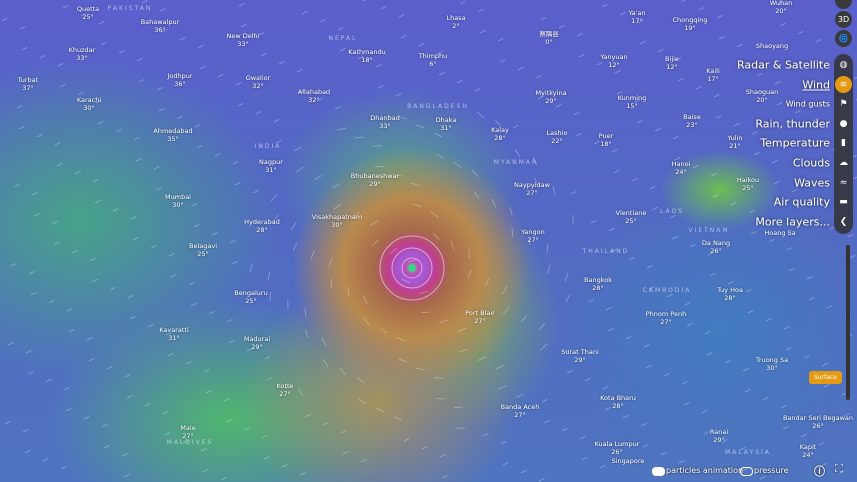 This screenshot has width=857, height=482. Describe the element at coordinates (848, 322) in the screenshot. I see `altitude-scrollbar` at that location.